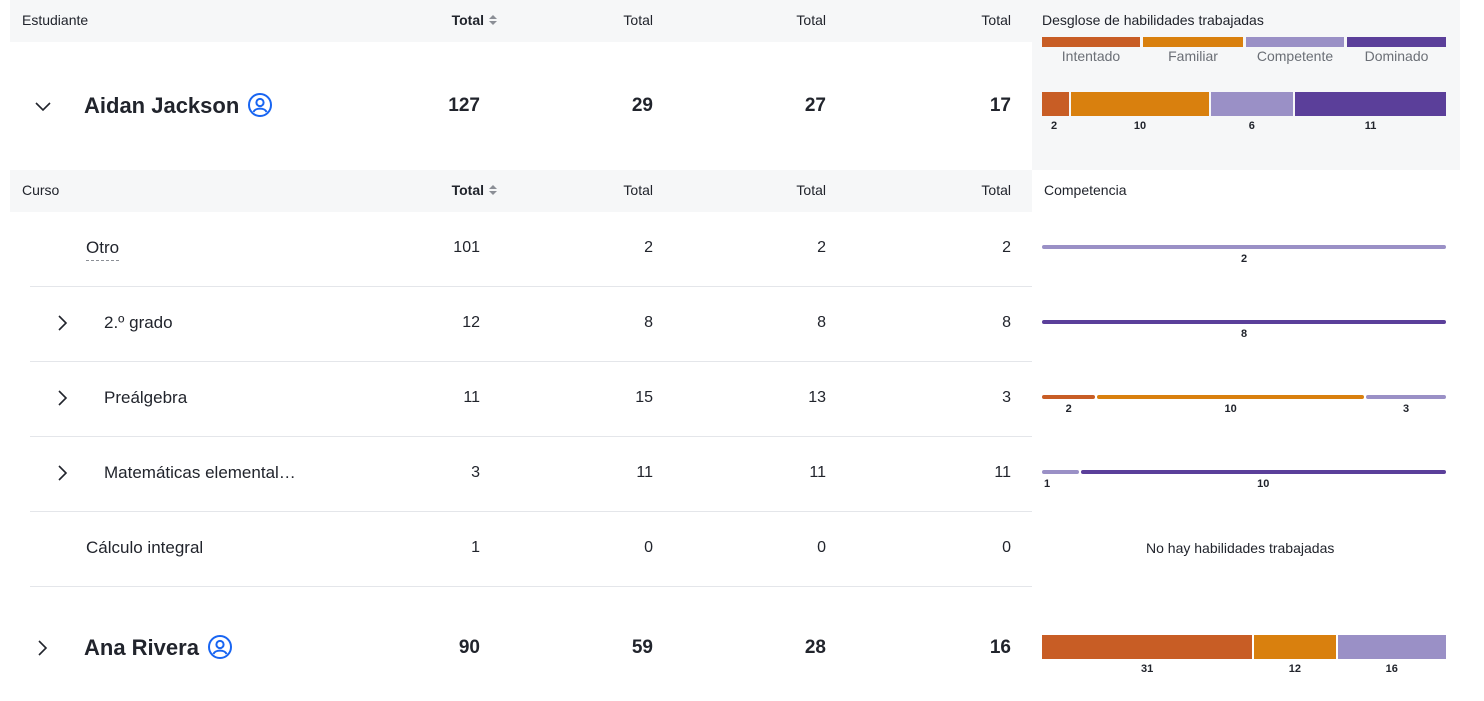 The width and height of the screenshot is (1484, 701). I want to click on legend-label-dominado: Dominado, so click(1396, 56).